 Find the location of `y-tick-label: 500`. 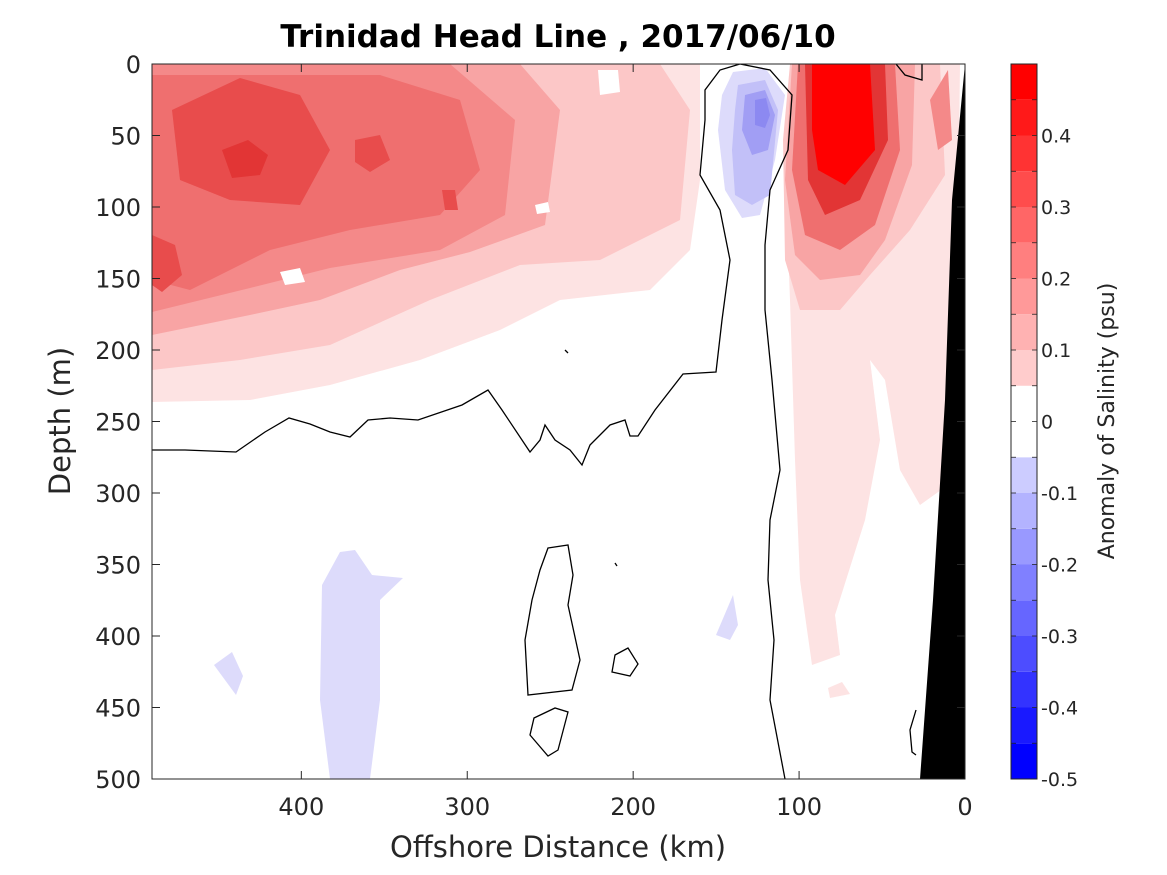

y-tick-label: 500 is located at coordinates (118, 780).